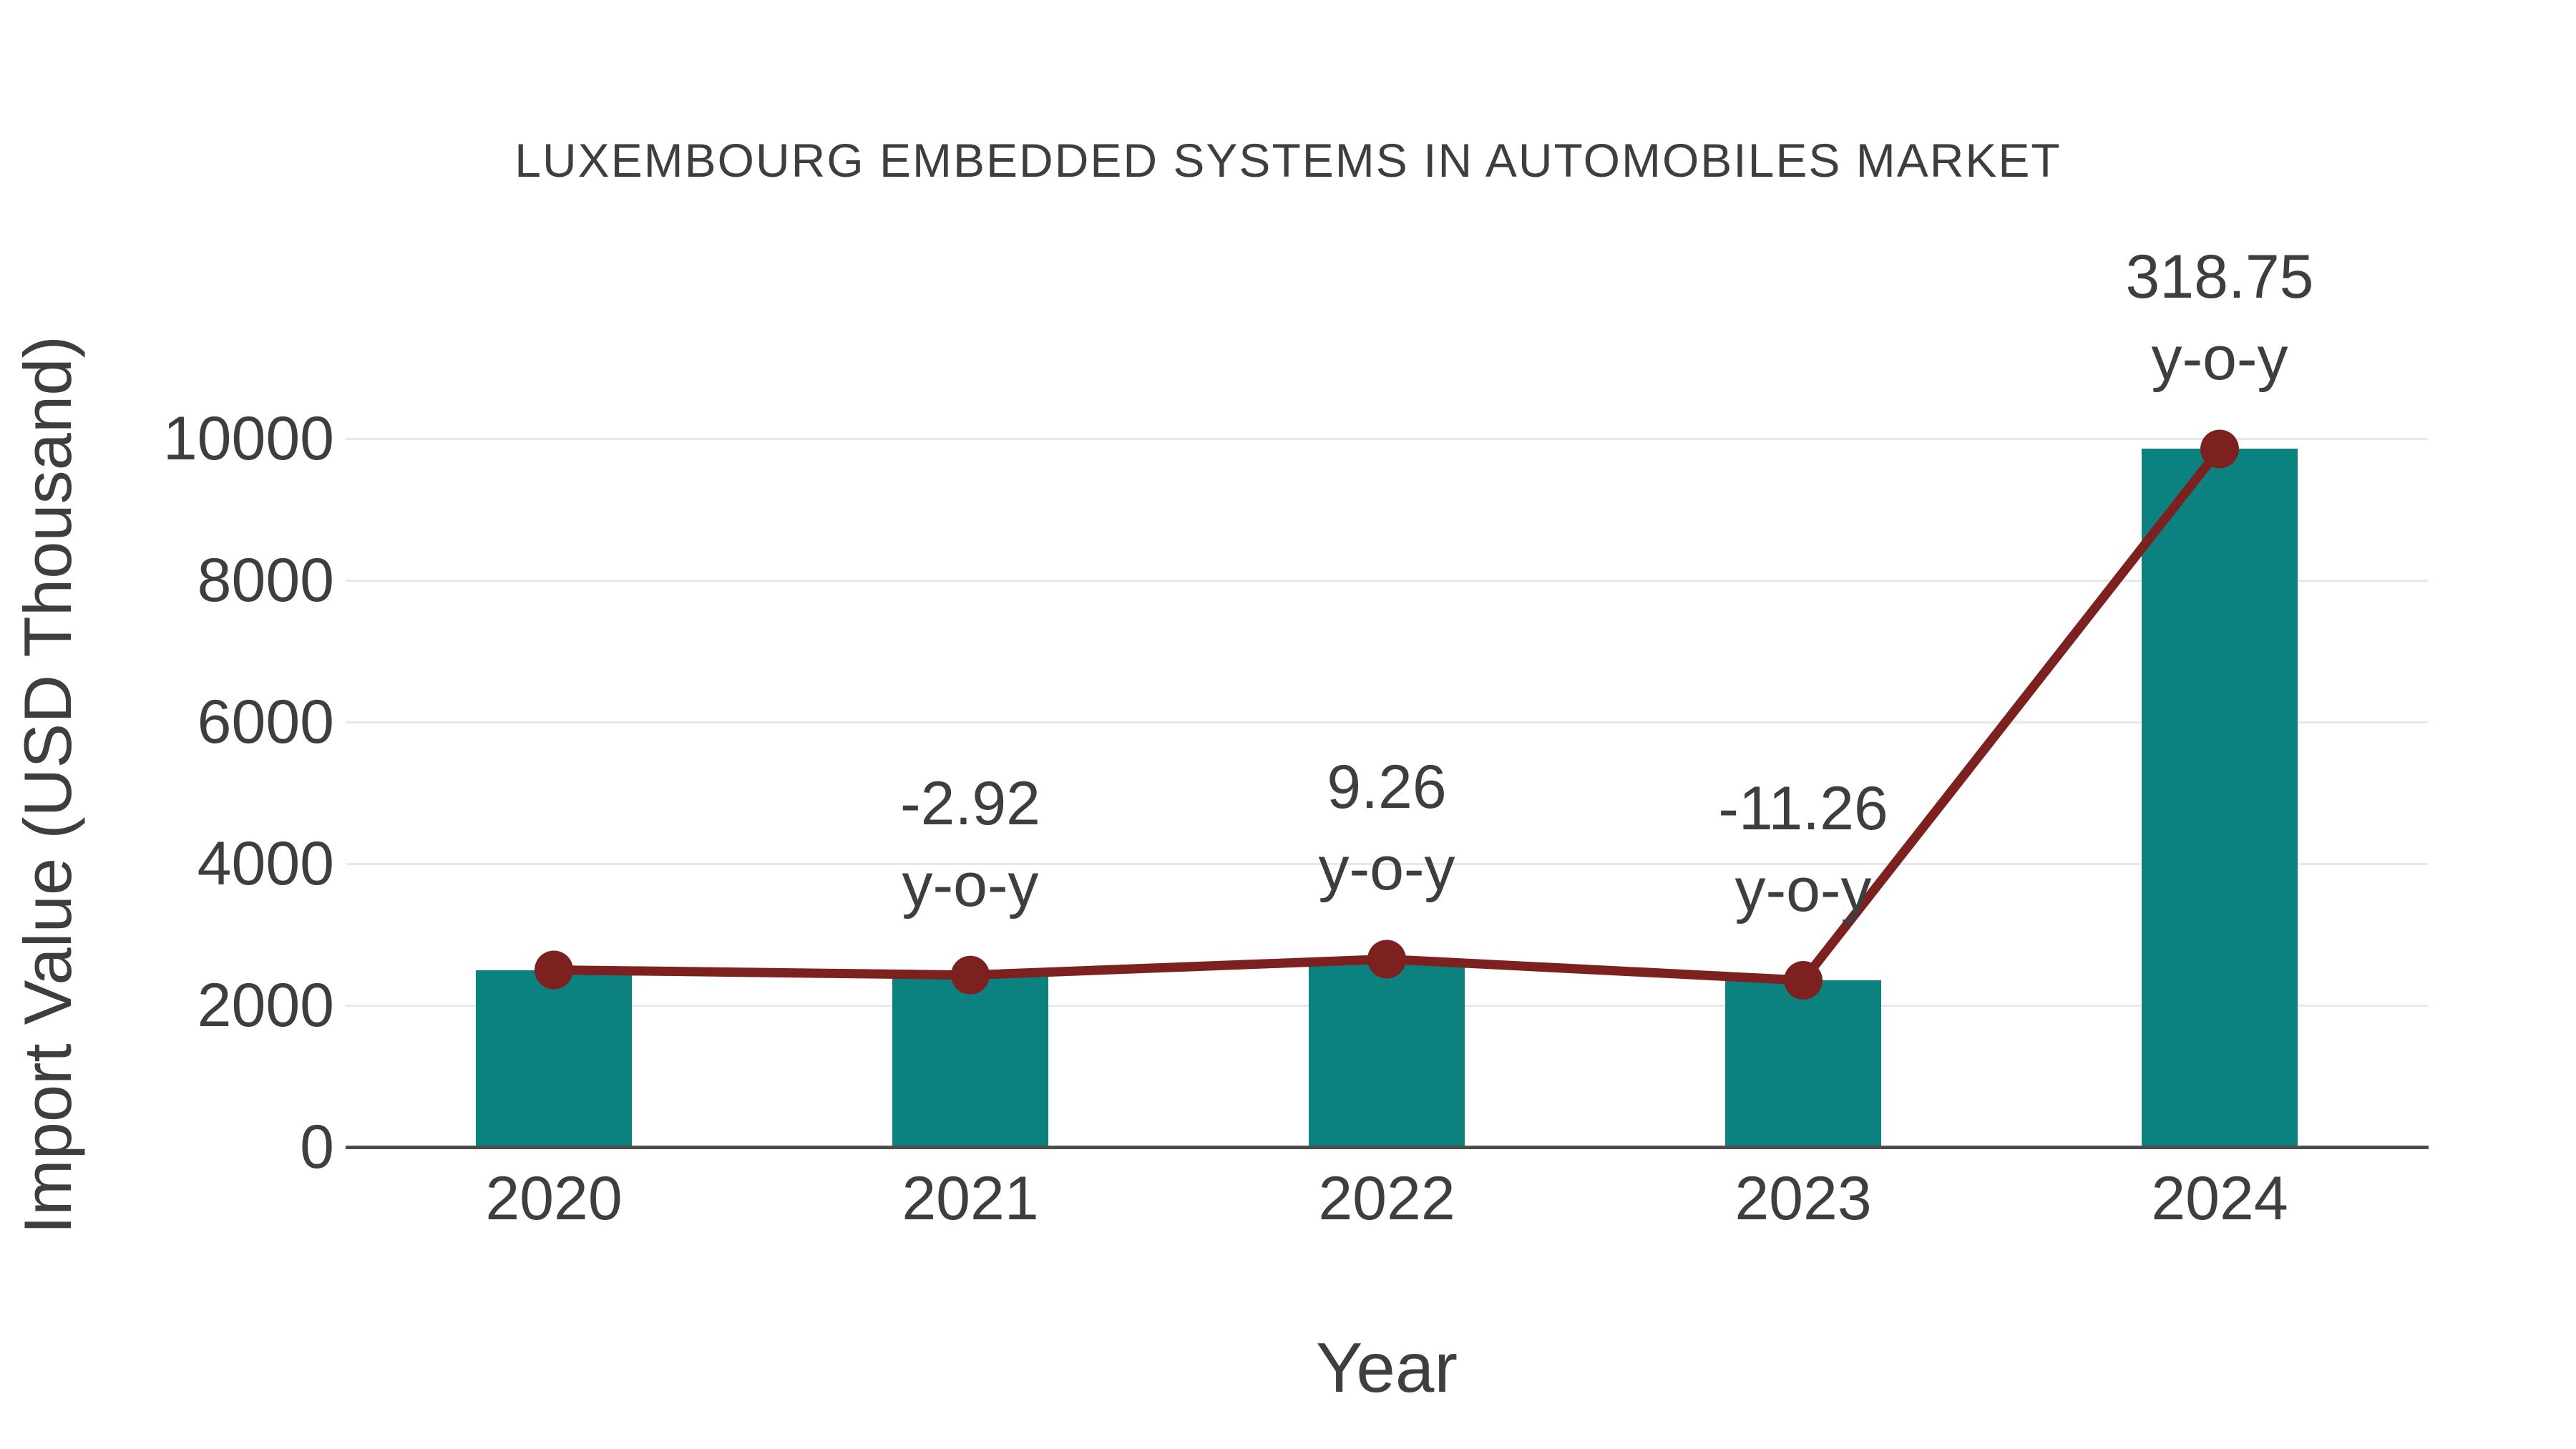 The image size is (2576, 1449). What do you see at coordinates (554, 970) in the screenshot?
I see `line-marker-2020` at bounding box center [554, 970].